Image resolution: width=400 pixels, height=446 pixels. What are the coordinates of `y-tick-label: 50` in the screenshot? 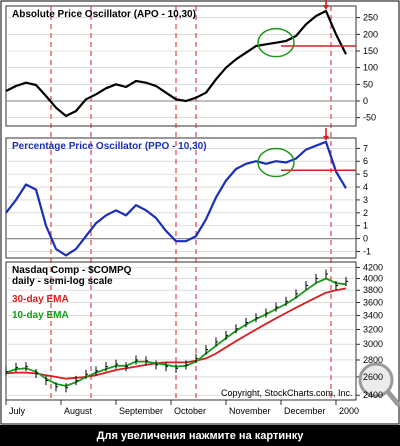 It's located at (368, 84).